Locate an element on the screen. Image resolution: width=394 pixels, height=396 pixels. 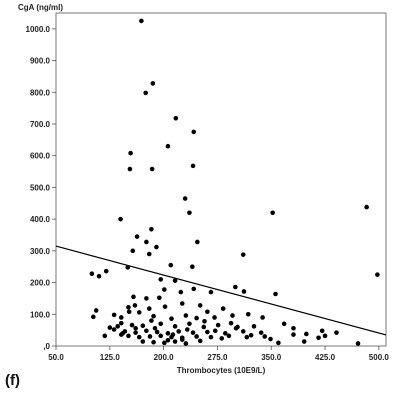
y-axis-label: CgA (ng/ml) is located at coordinates (40, 7).